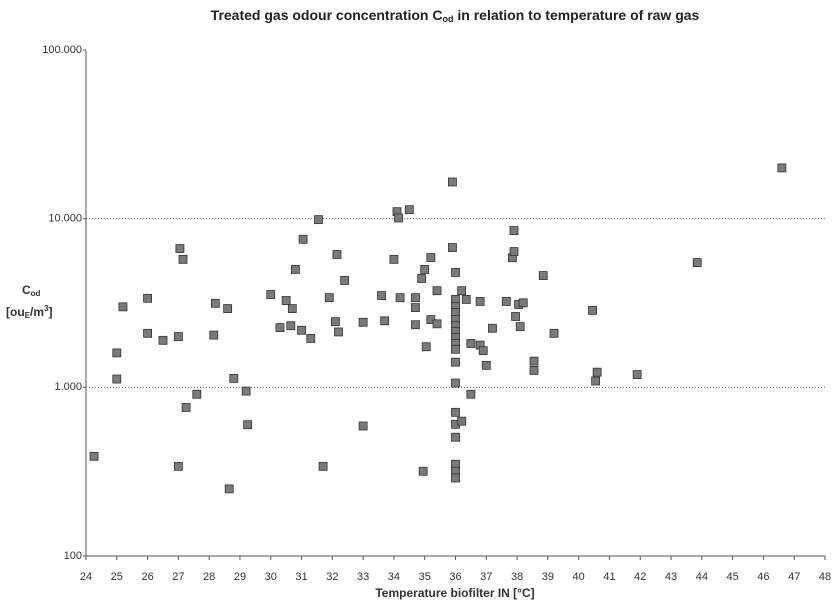 This screenshot has width=833, height=604. Describe the element at coordinates (31, 290) in the screenshot. I see `y-axis-label: Cod` at that location.